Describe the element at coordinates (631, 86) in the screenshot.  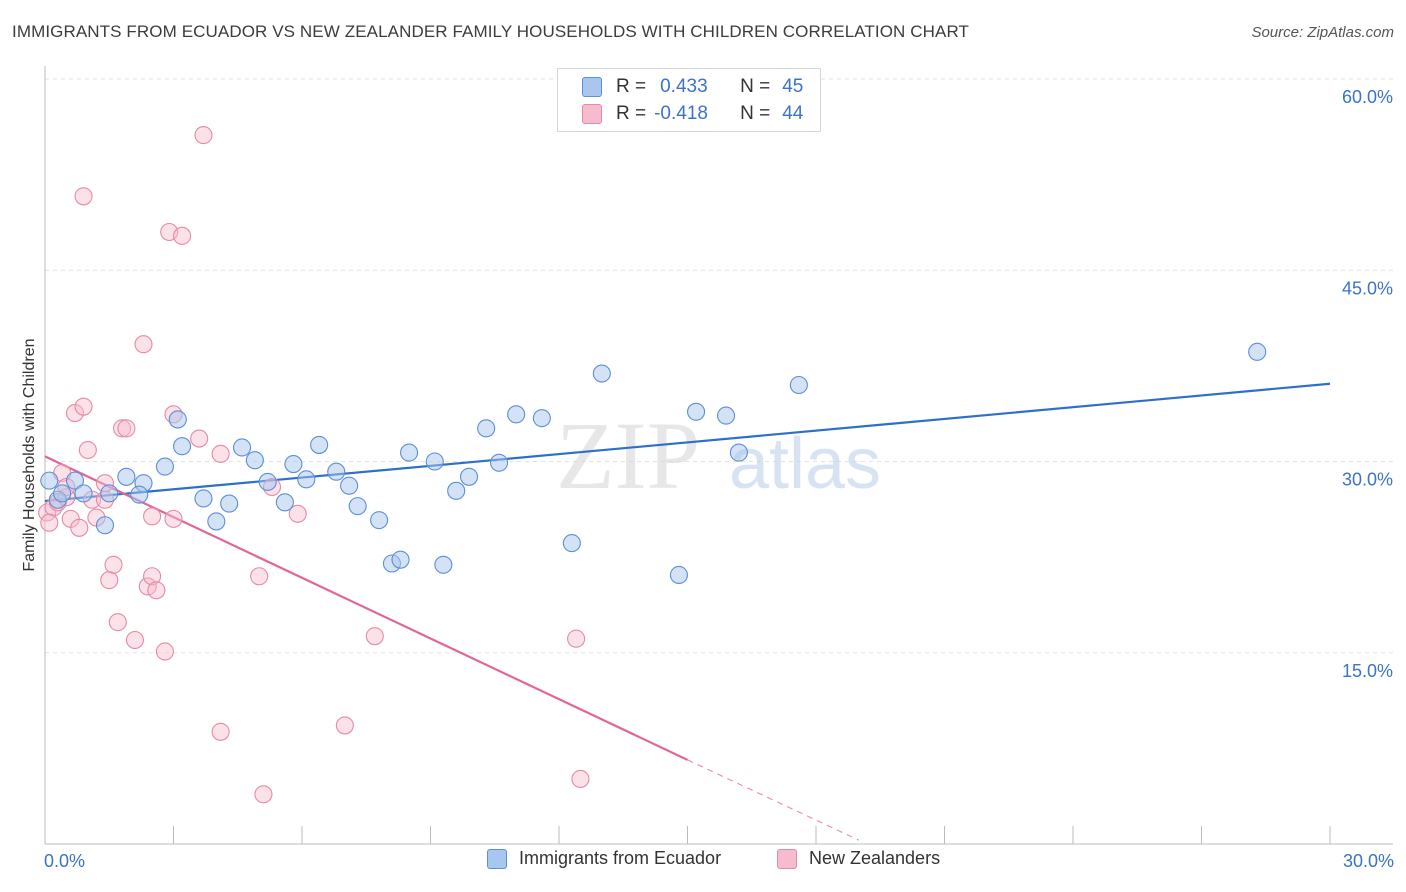
I see `r-label: R =` at that location.